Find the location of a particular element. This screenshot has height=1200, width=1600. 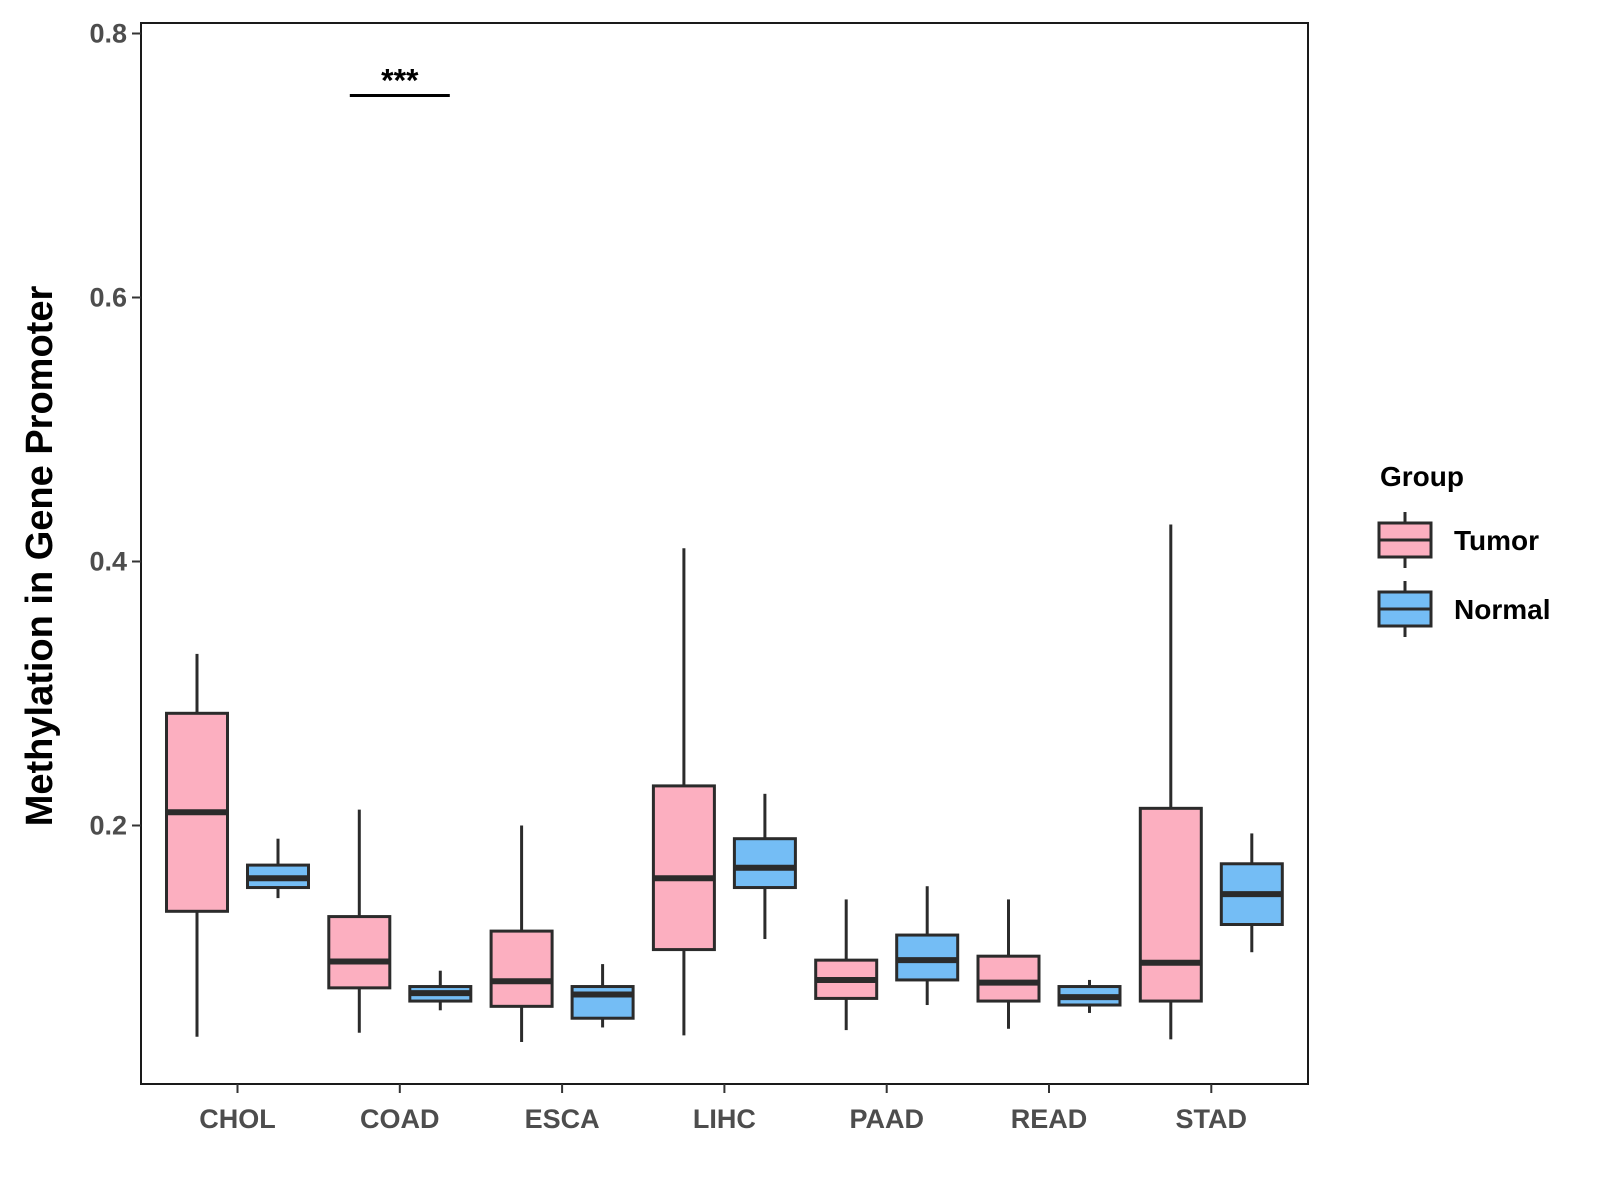

y-axis-title: Methylation in Gene Promoter is located at coordinates (40, 556).